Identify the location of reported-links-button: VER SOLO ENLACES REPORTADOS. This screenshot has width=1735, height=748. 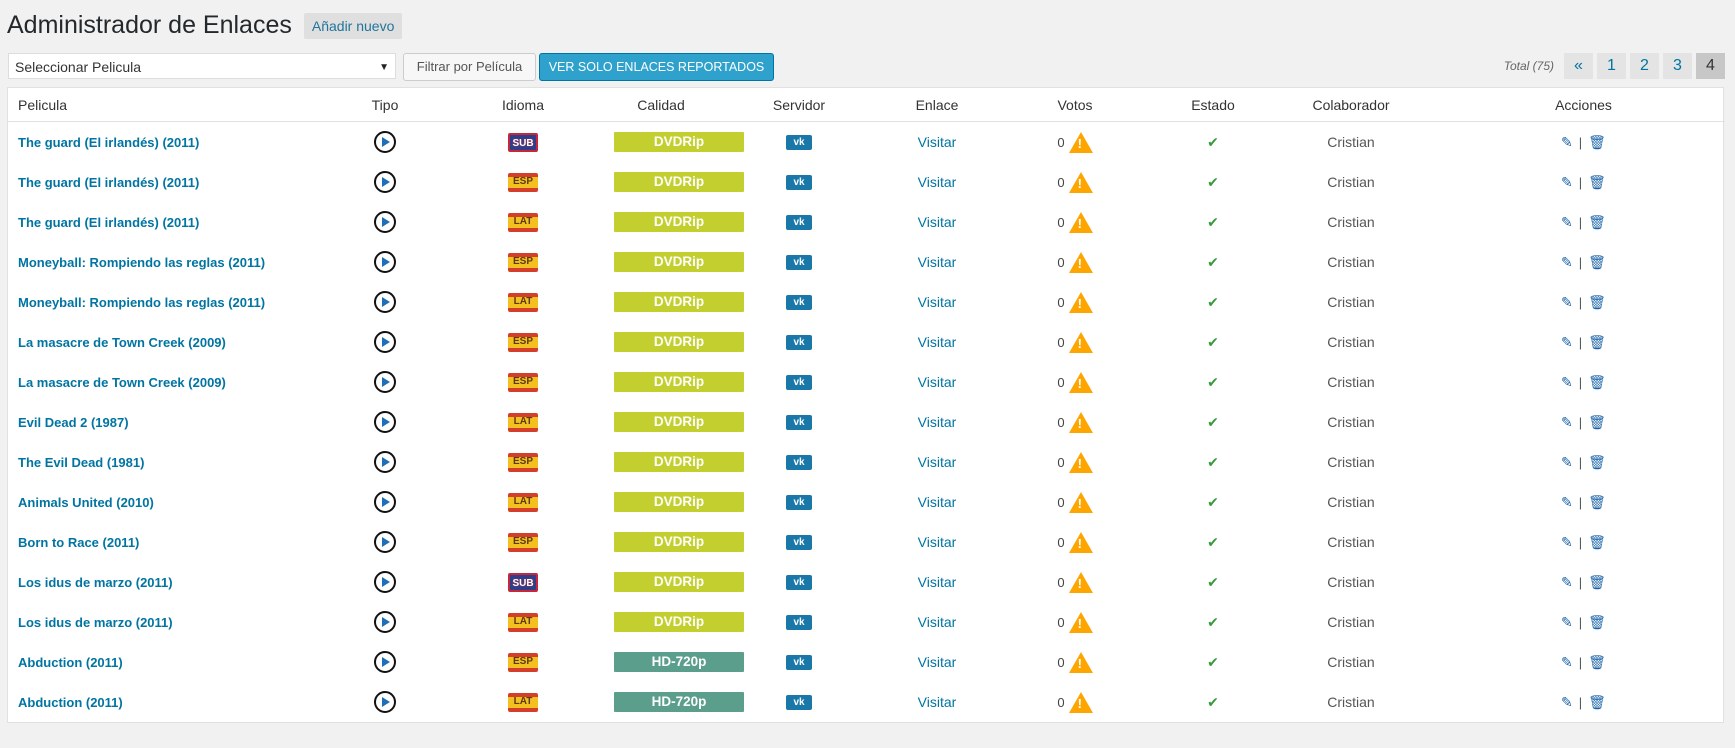
(656, 67).